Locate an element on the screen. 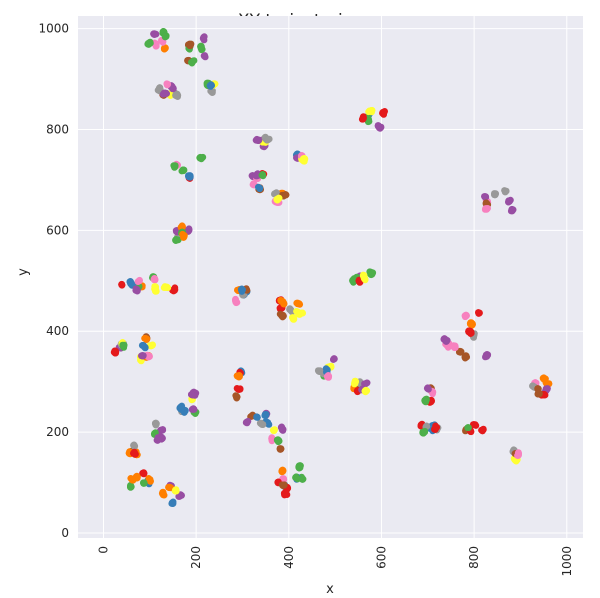 Image resolution: width=600 pixels, height=598 pixels. x-tick-label: 800 is located at coordinates (474, 557).